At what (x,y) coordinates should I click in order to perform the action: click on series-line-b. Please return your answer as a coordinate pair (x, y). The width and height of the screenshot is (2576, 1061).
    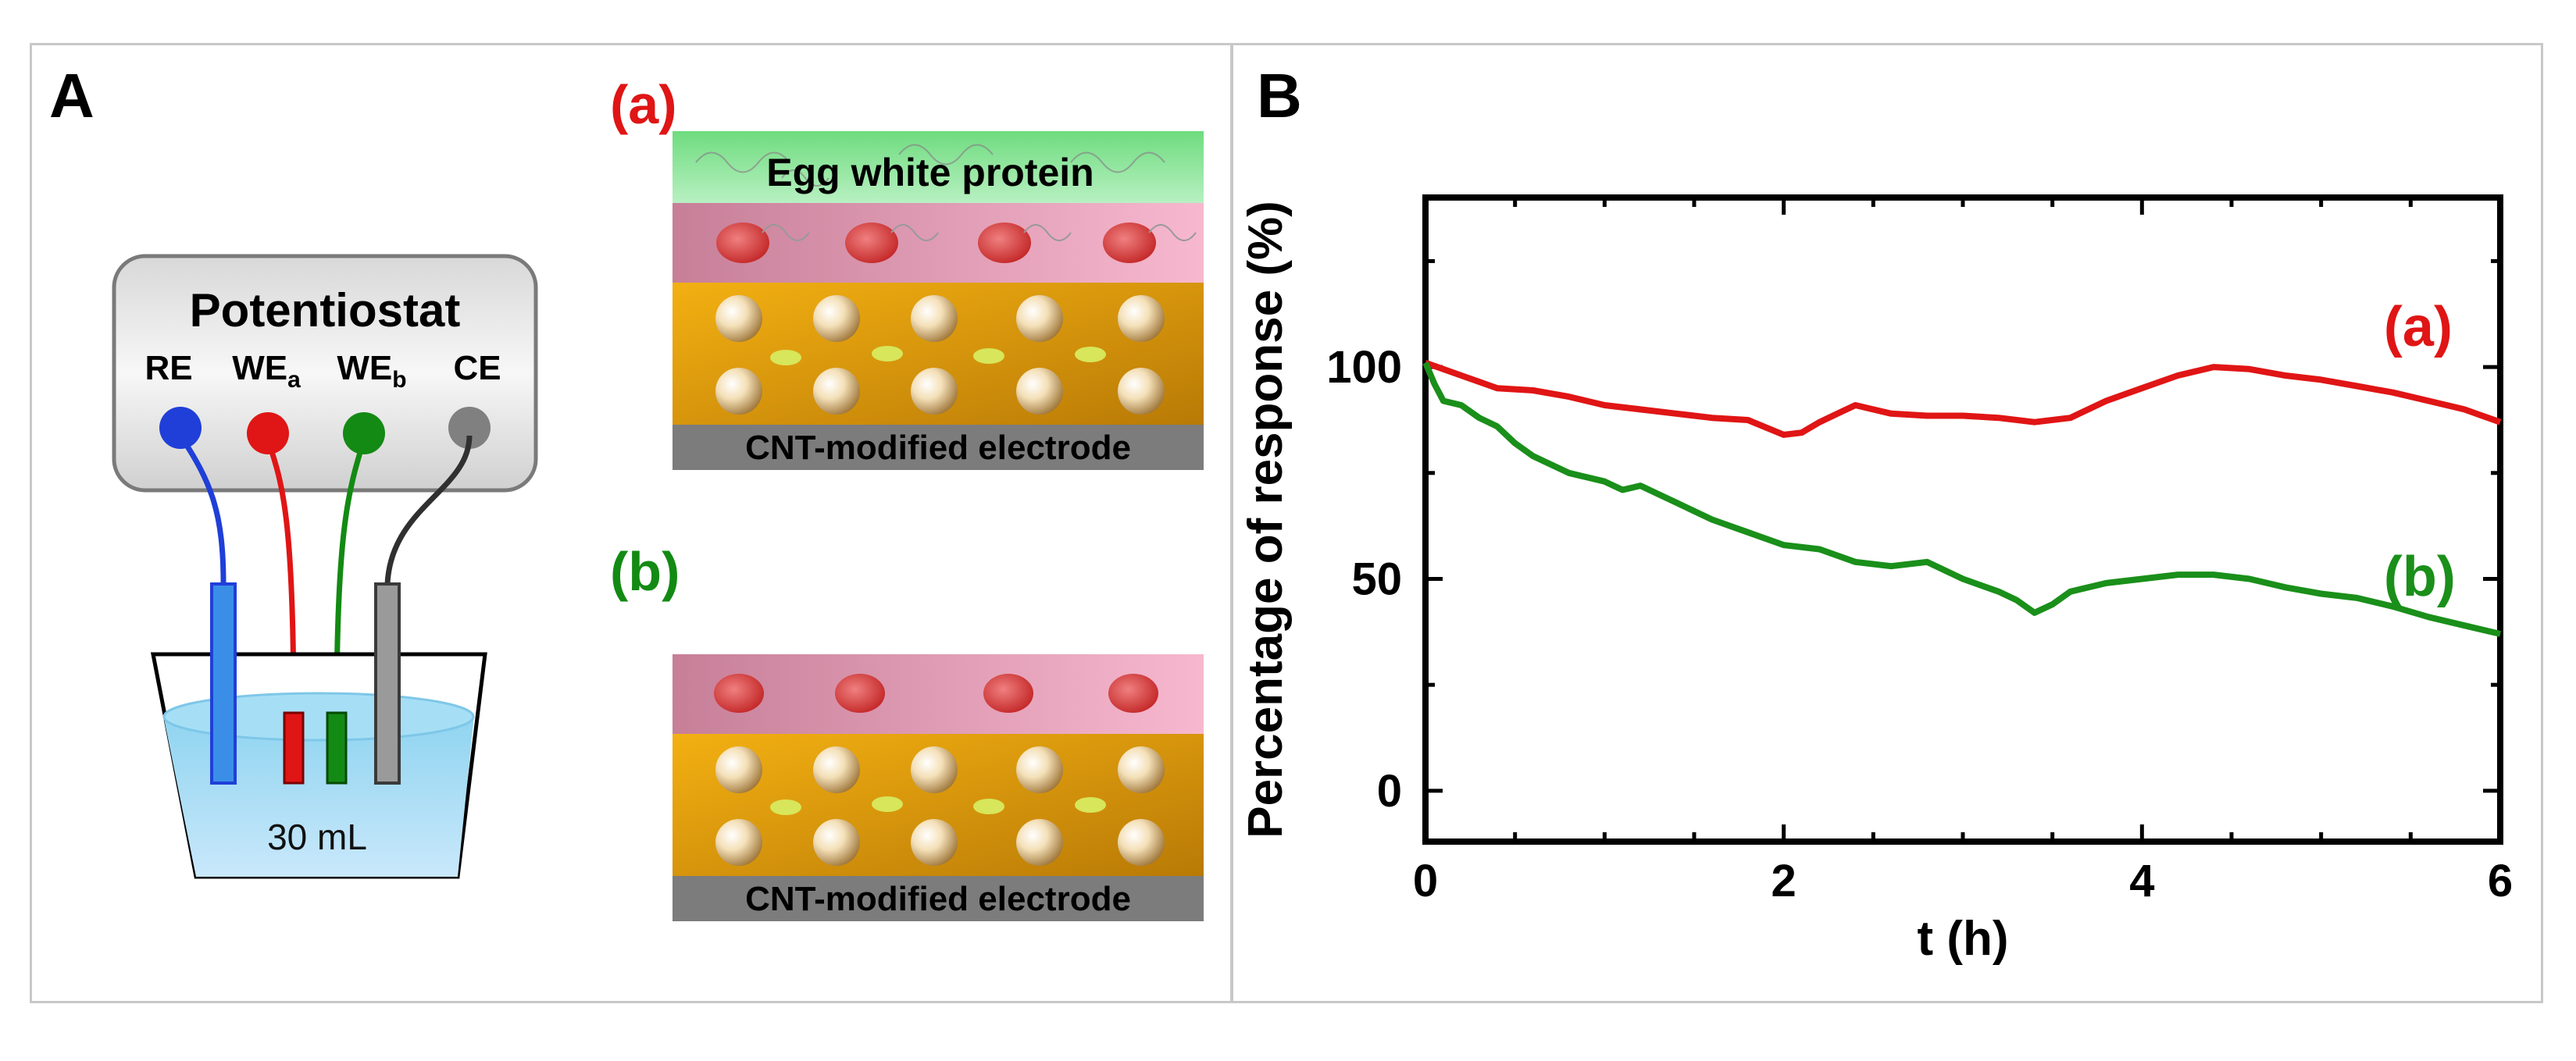
    Looking at the image, I should click on (1961, 499).